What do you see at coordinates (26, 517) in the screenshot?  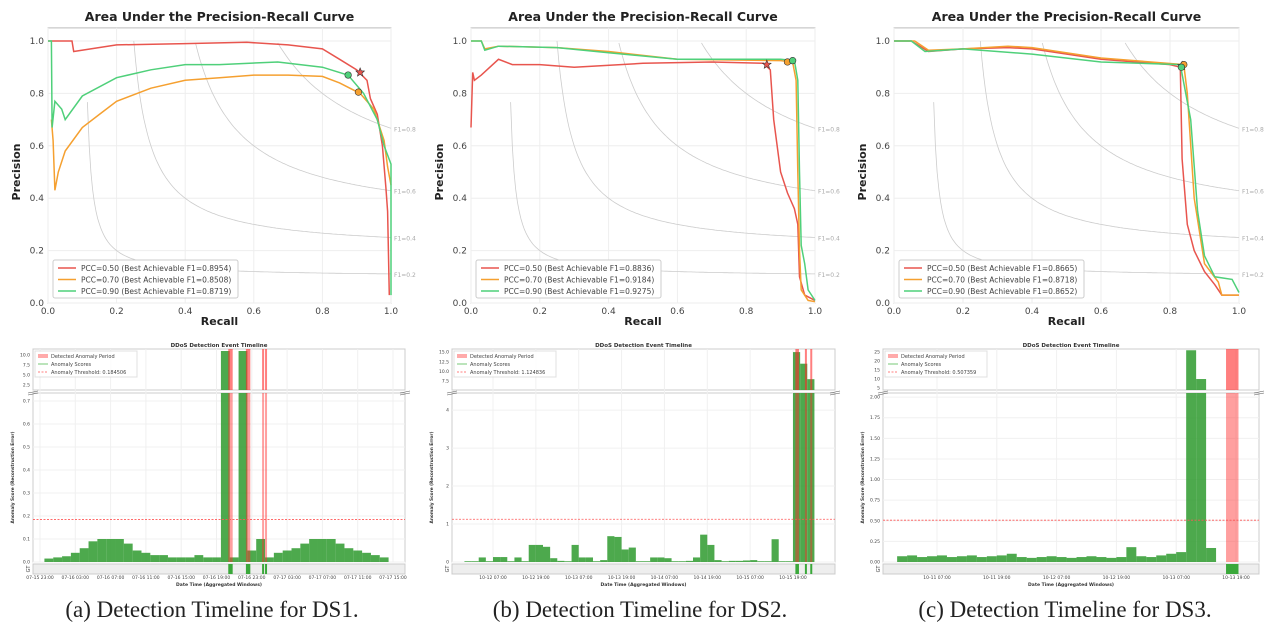 I see `y-tick-label: 0.2` at bounding box center [26, 517].